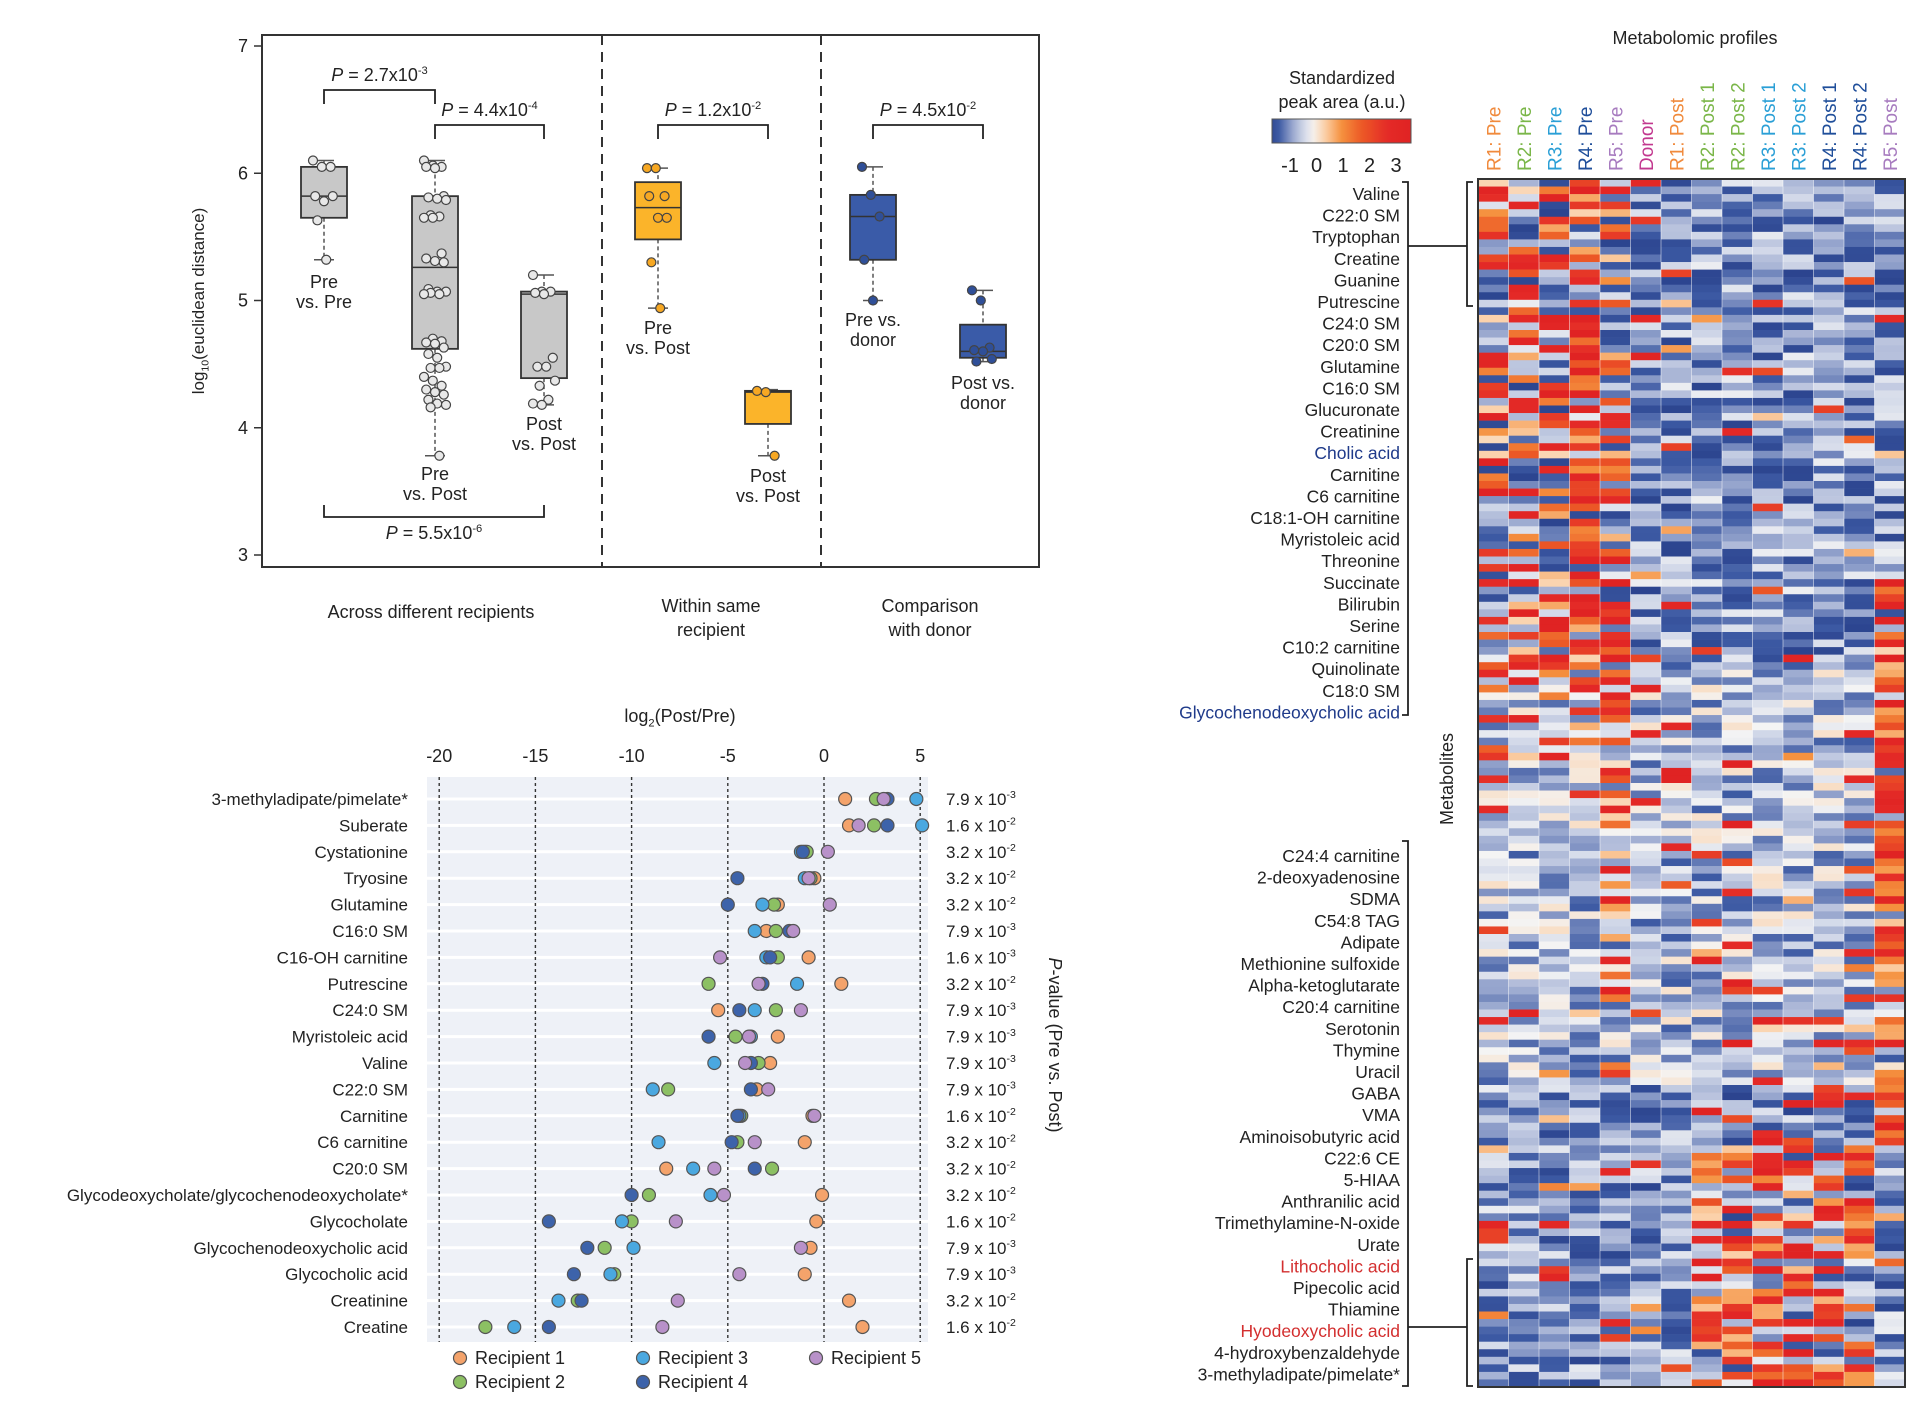  Describe the element at coordinates (1352, 410) in the screenshot. I see `row-label: Glucuronate` at that location.